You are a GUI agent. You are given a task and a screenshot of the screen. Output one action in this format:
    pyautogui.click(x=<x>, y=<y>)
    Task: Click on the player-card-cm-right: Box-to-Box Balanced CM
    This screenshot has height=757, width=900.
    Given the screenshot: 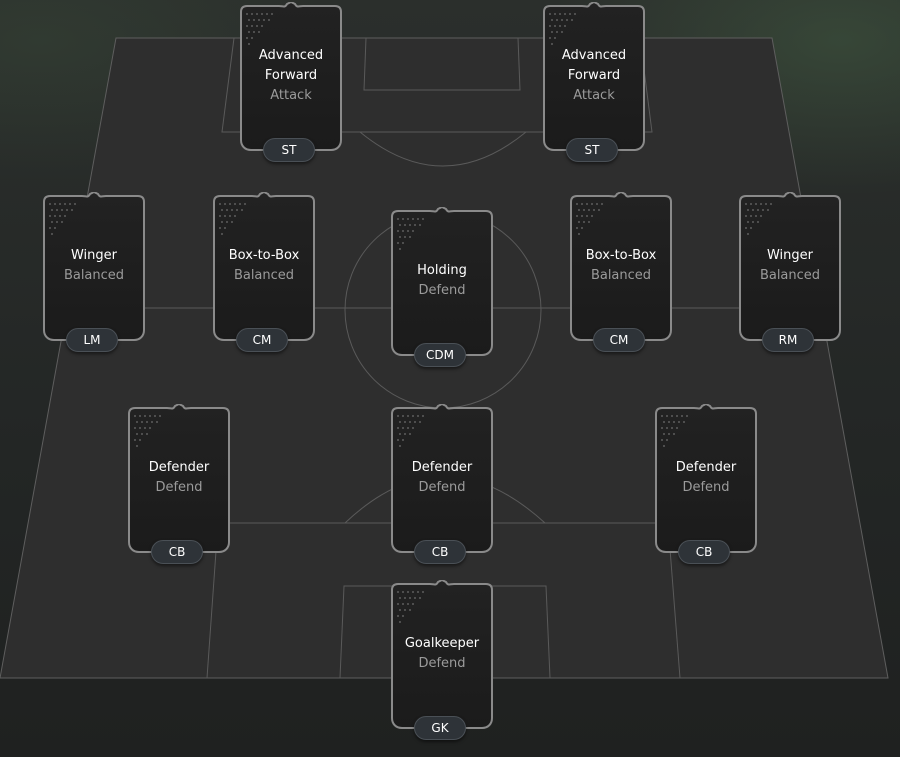 What is the action you would take?
    pyautogui.click(x=621, y=272)
    